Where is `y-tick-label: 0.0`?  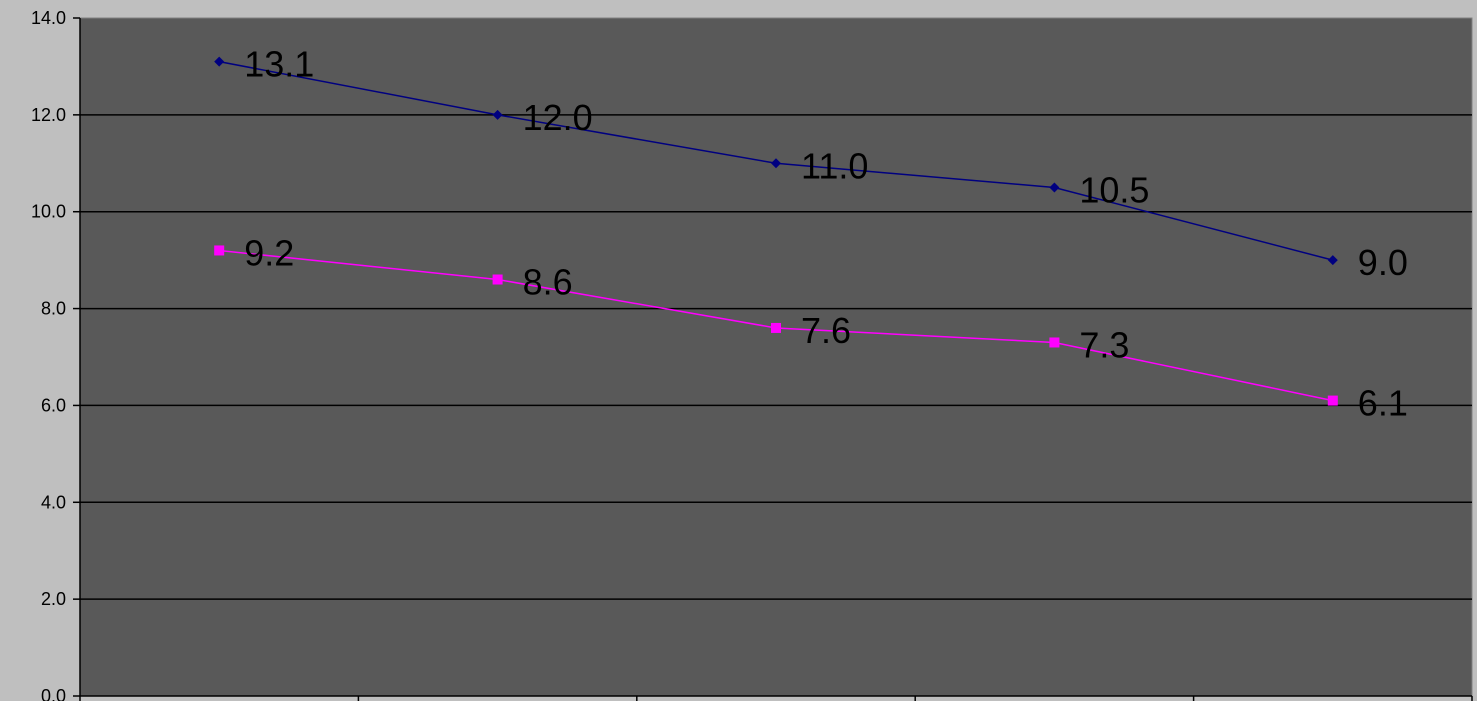 y-tick-label: 0.0 is located at coordinates (53, 693).